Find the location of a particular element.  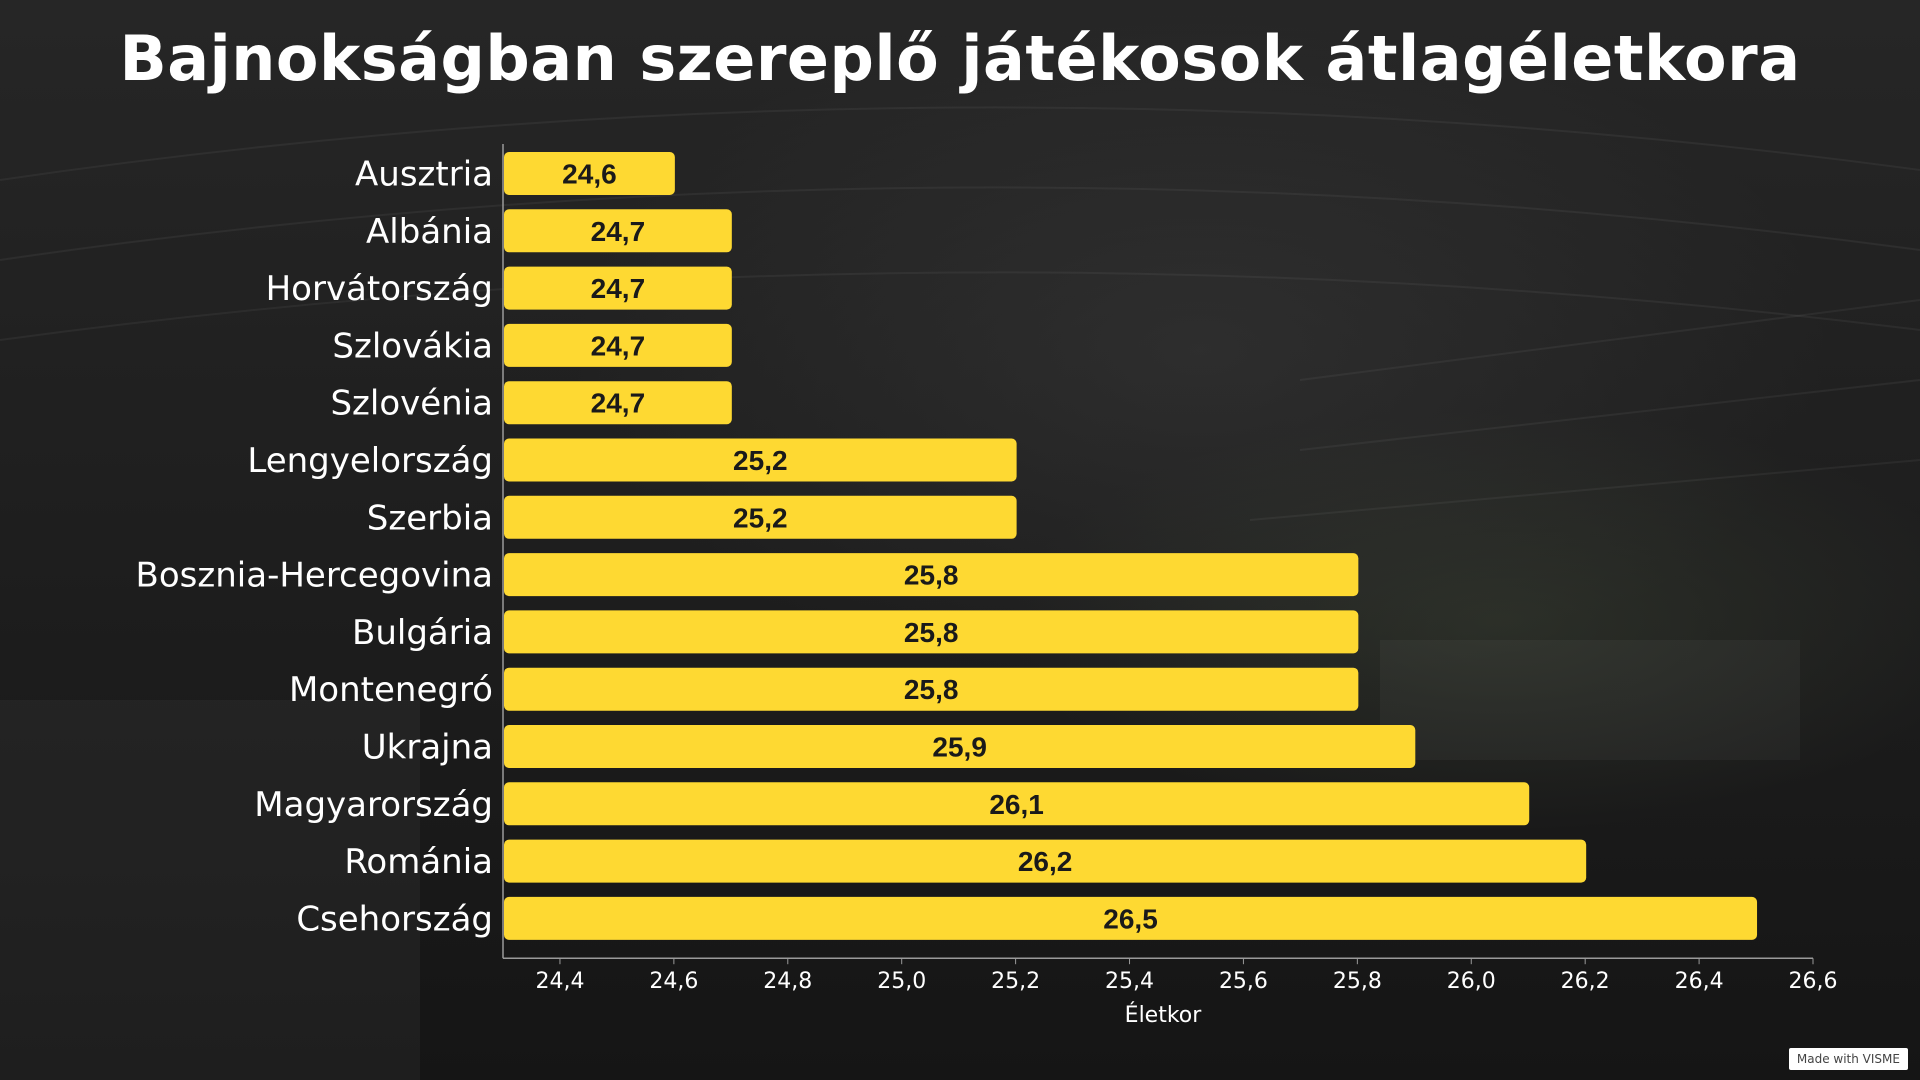

category-label: Montenegró is located at coordinates (391, 690).